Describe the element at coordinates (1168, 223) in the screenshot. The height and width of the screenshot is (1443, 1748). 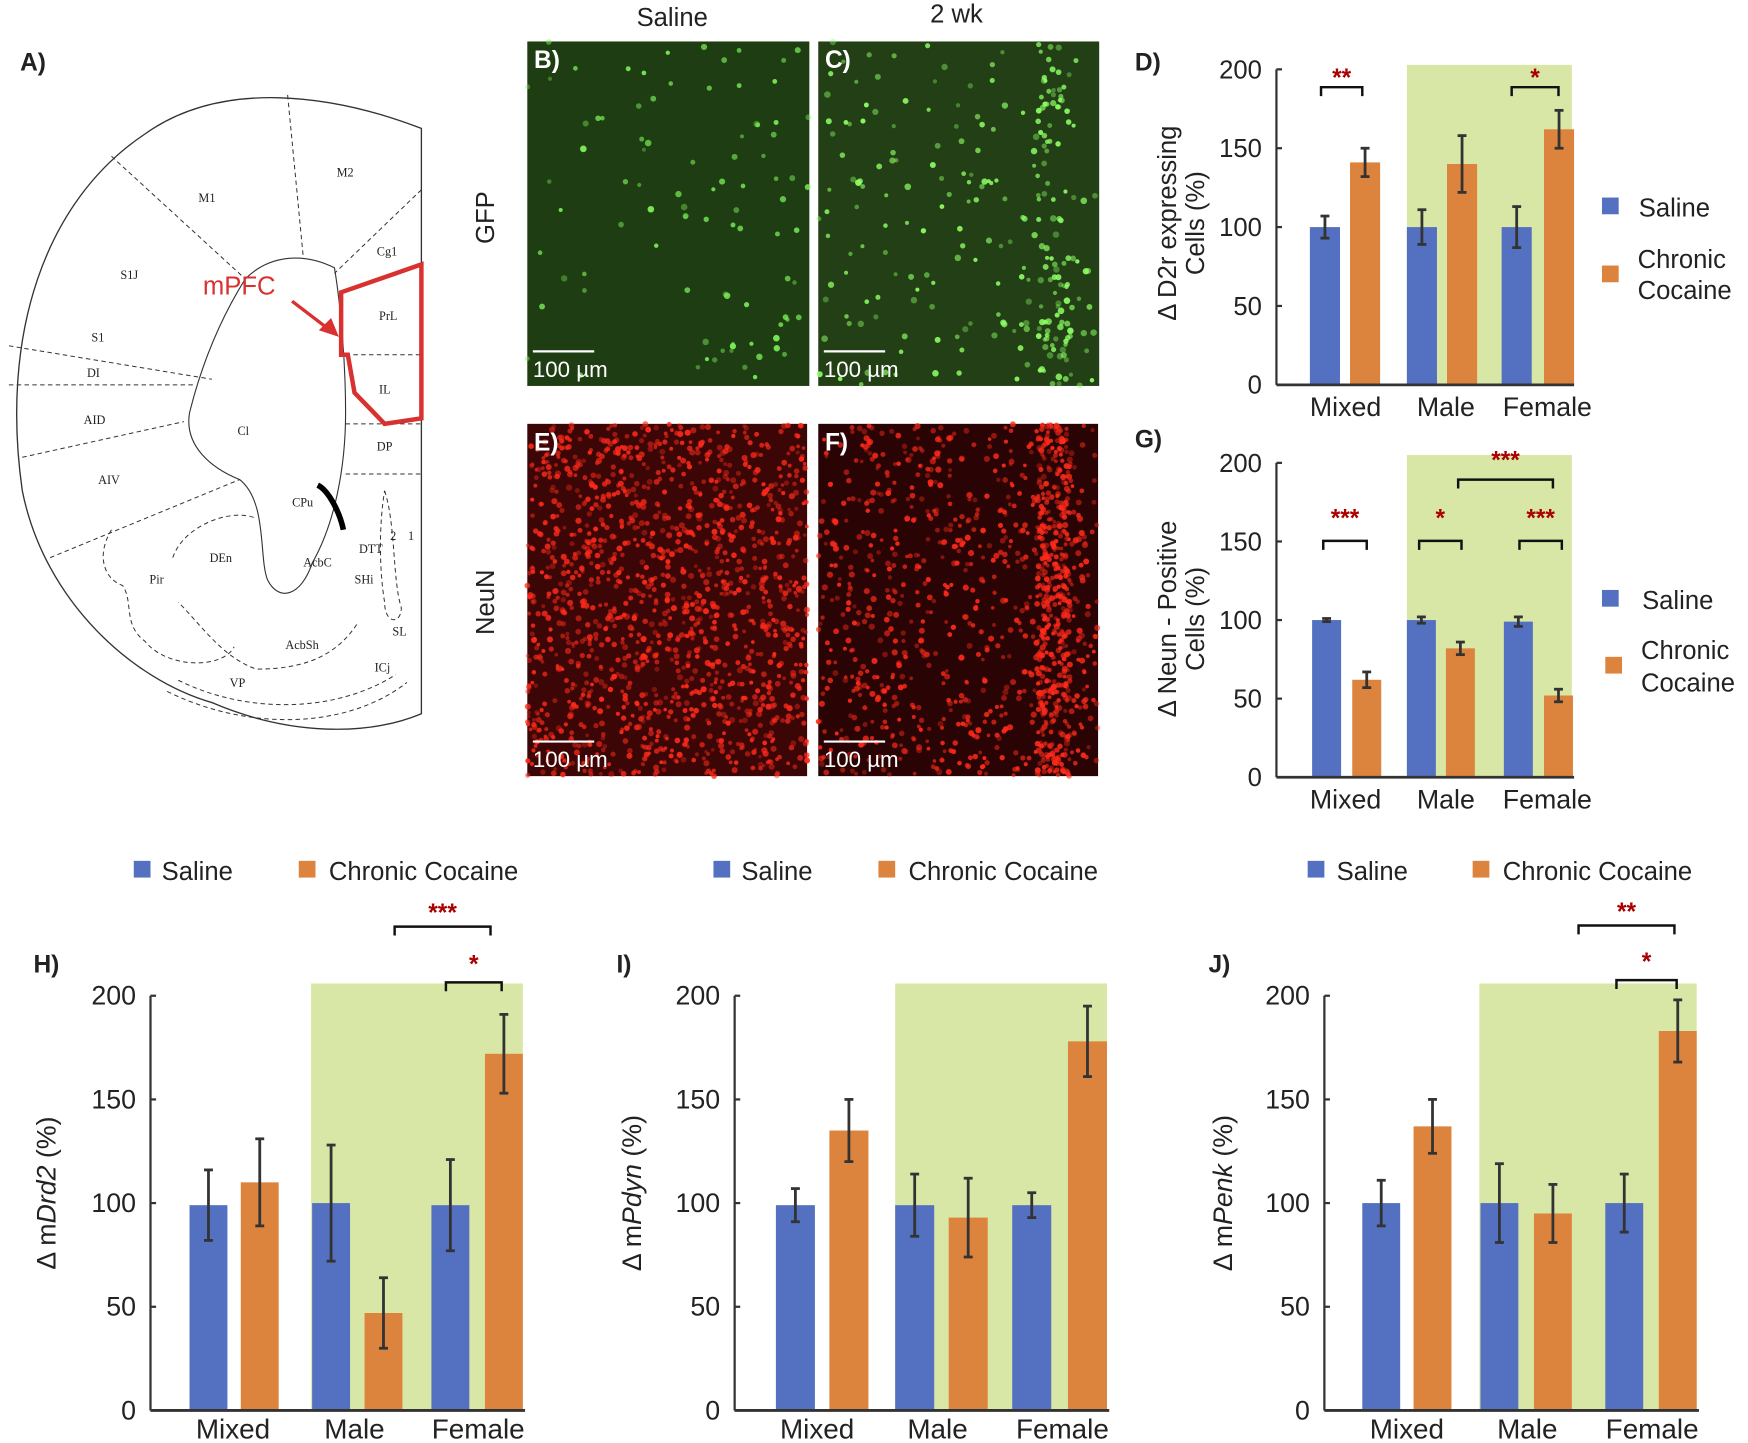
I see `y-axis-label-line1: Δ D2r expressing` at that location.